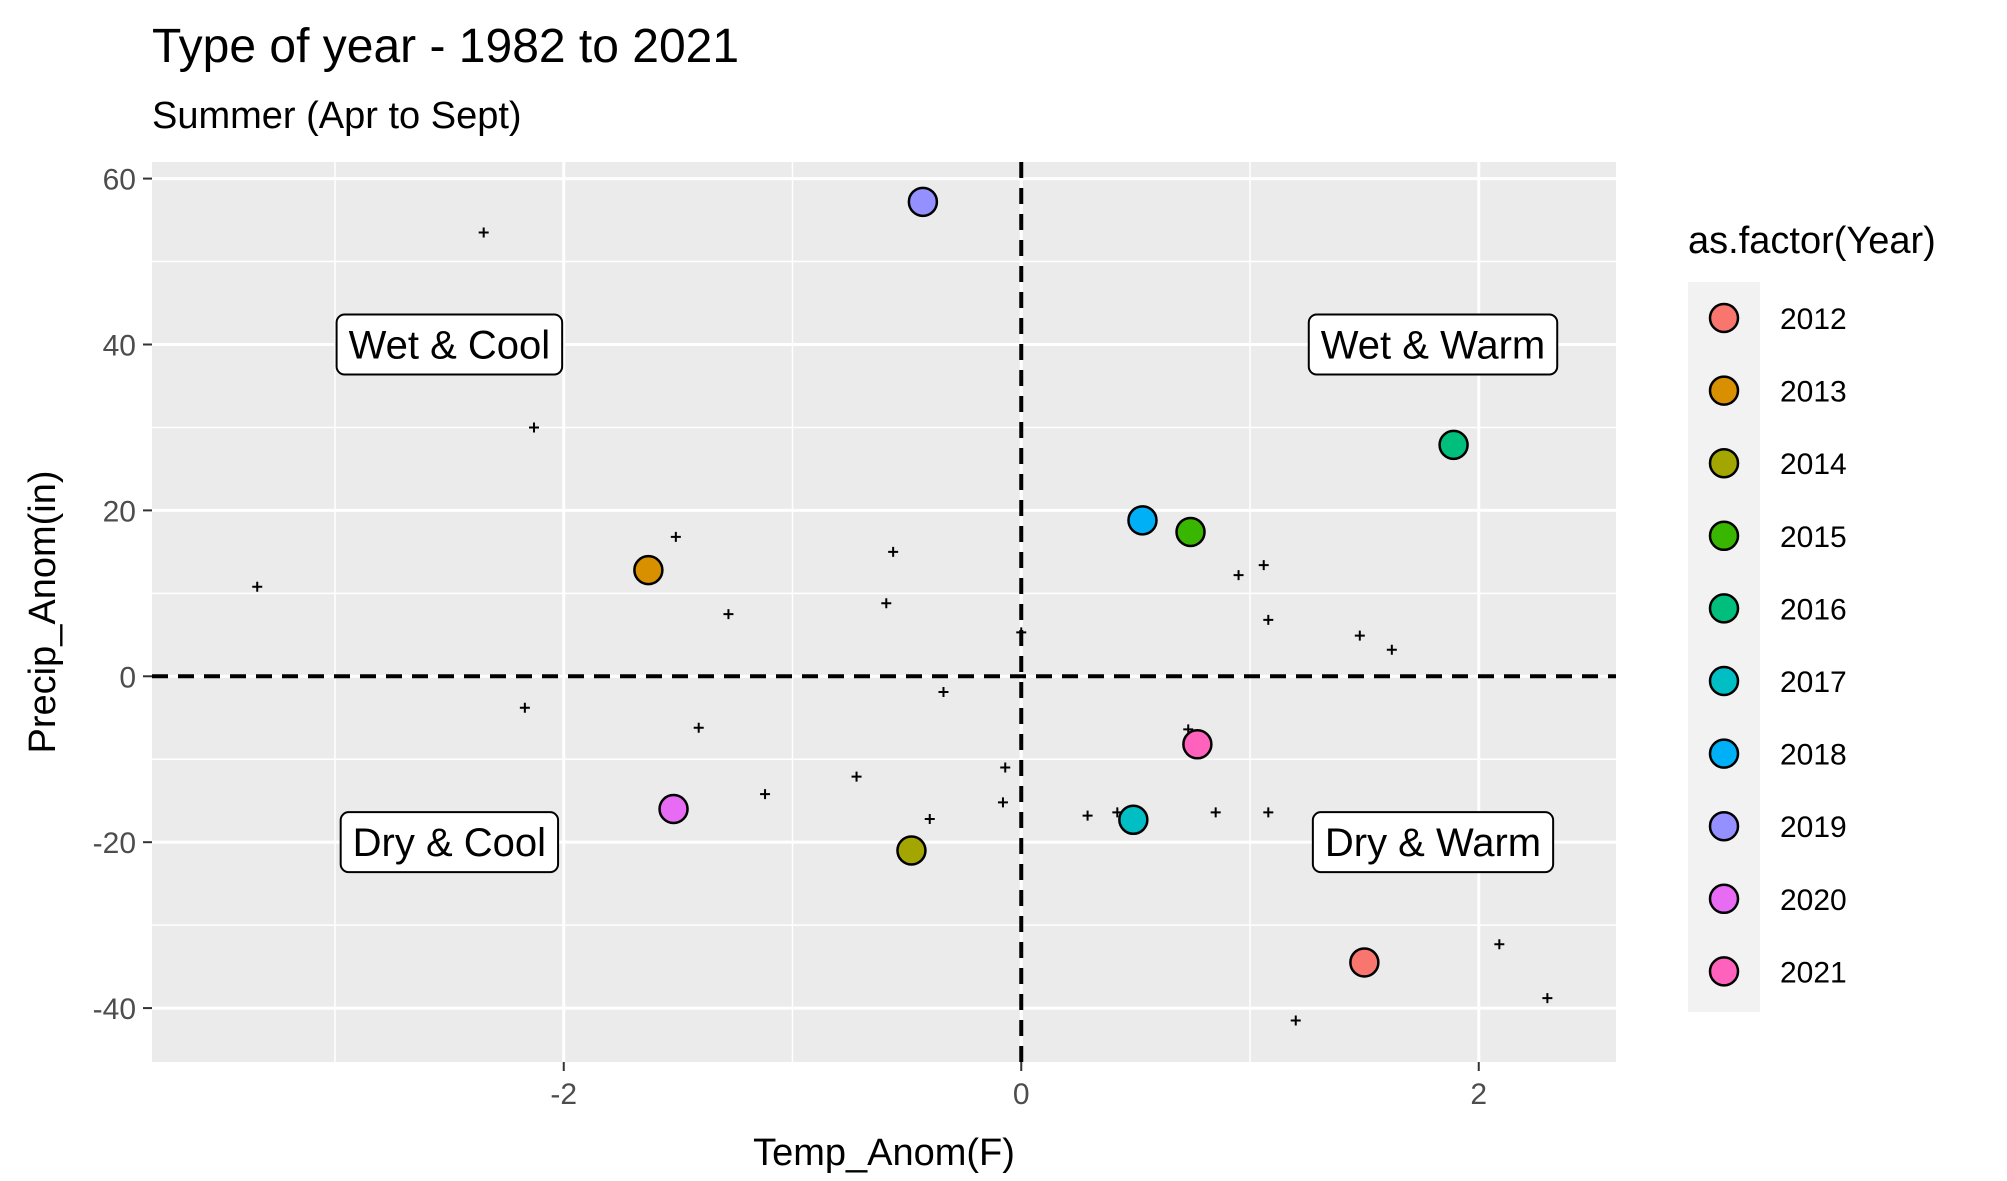 The image size is (2007, 1181). I want to click on year-point-2018, so click(1142, 520).